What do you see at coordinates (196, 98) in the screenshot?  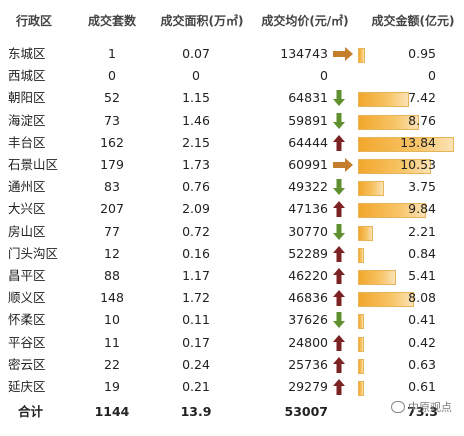 I see `area-cell: 1.15` at bounding box center [196, 98].